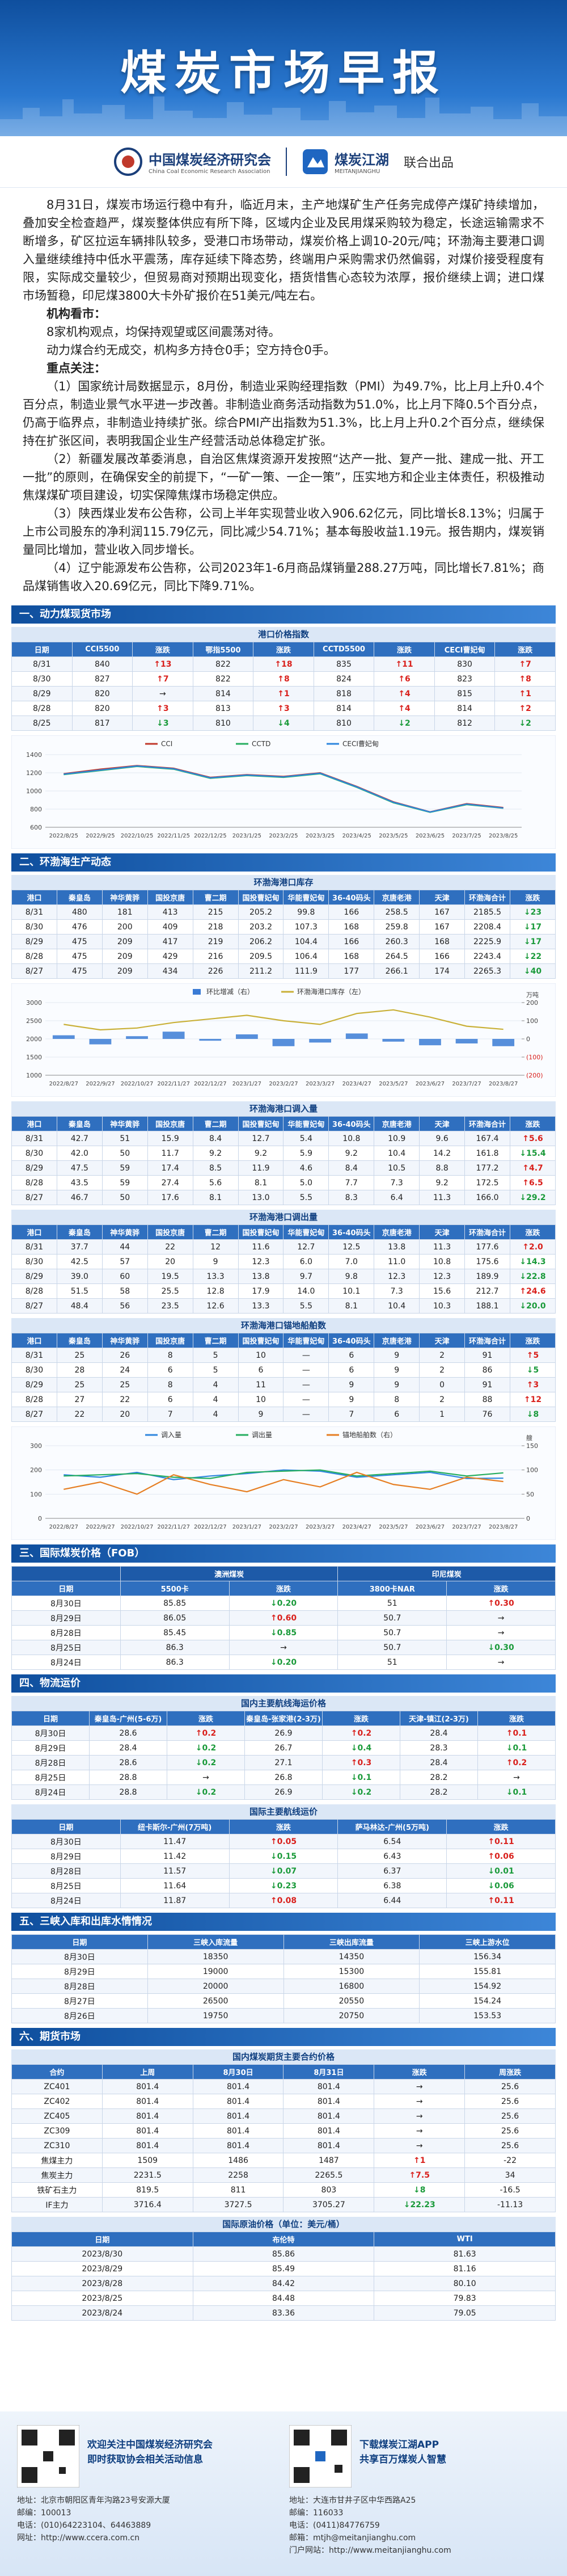 This screenshot has height=2576, width=567. What do you see at coordinates (283, 1527) in the screenshot?
I see `x-tick-label: 2023/2/27` at bounding box center [283, 1527].